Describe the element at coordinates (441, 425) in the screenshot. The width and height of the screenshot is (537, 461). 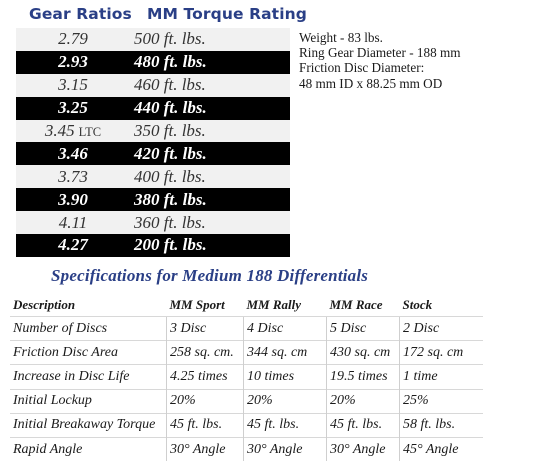
I see `stock-value: 58 ft. lbs.` at that location.